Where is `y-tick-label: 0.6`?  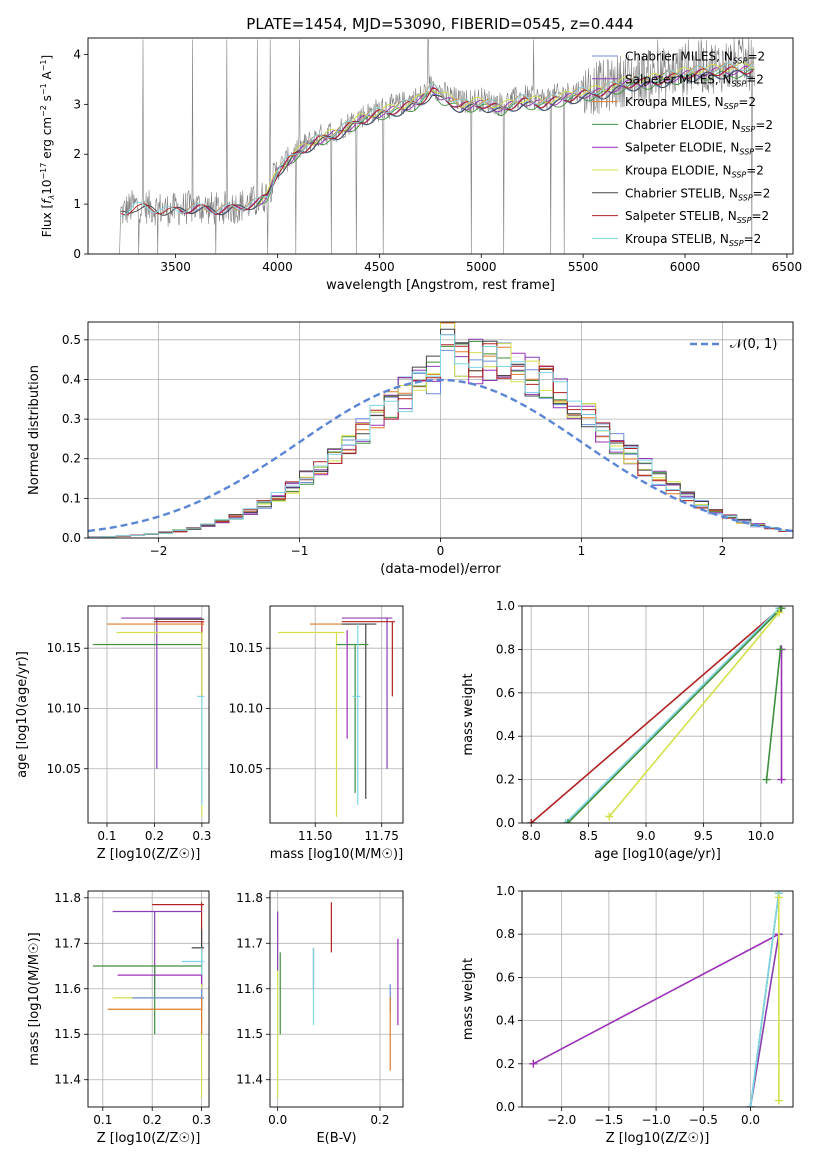 y-tick-label: 0.6 is located at coordinates (505, 693).